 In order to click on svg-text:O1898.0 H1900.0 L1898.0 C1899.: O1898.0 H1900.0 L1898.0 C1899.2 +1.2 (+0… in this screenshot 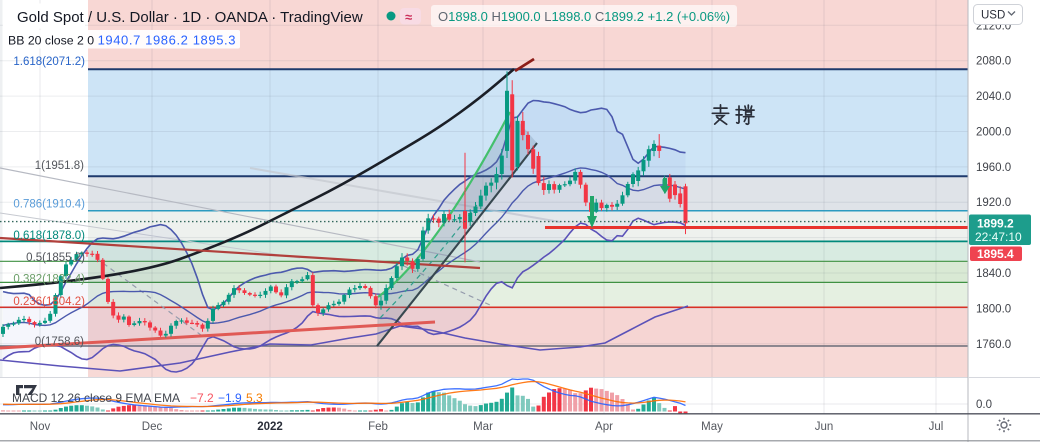, I will do `click(584, 16)`.